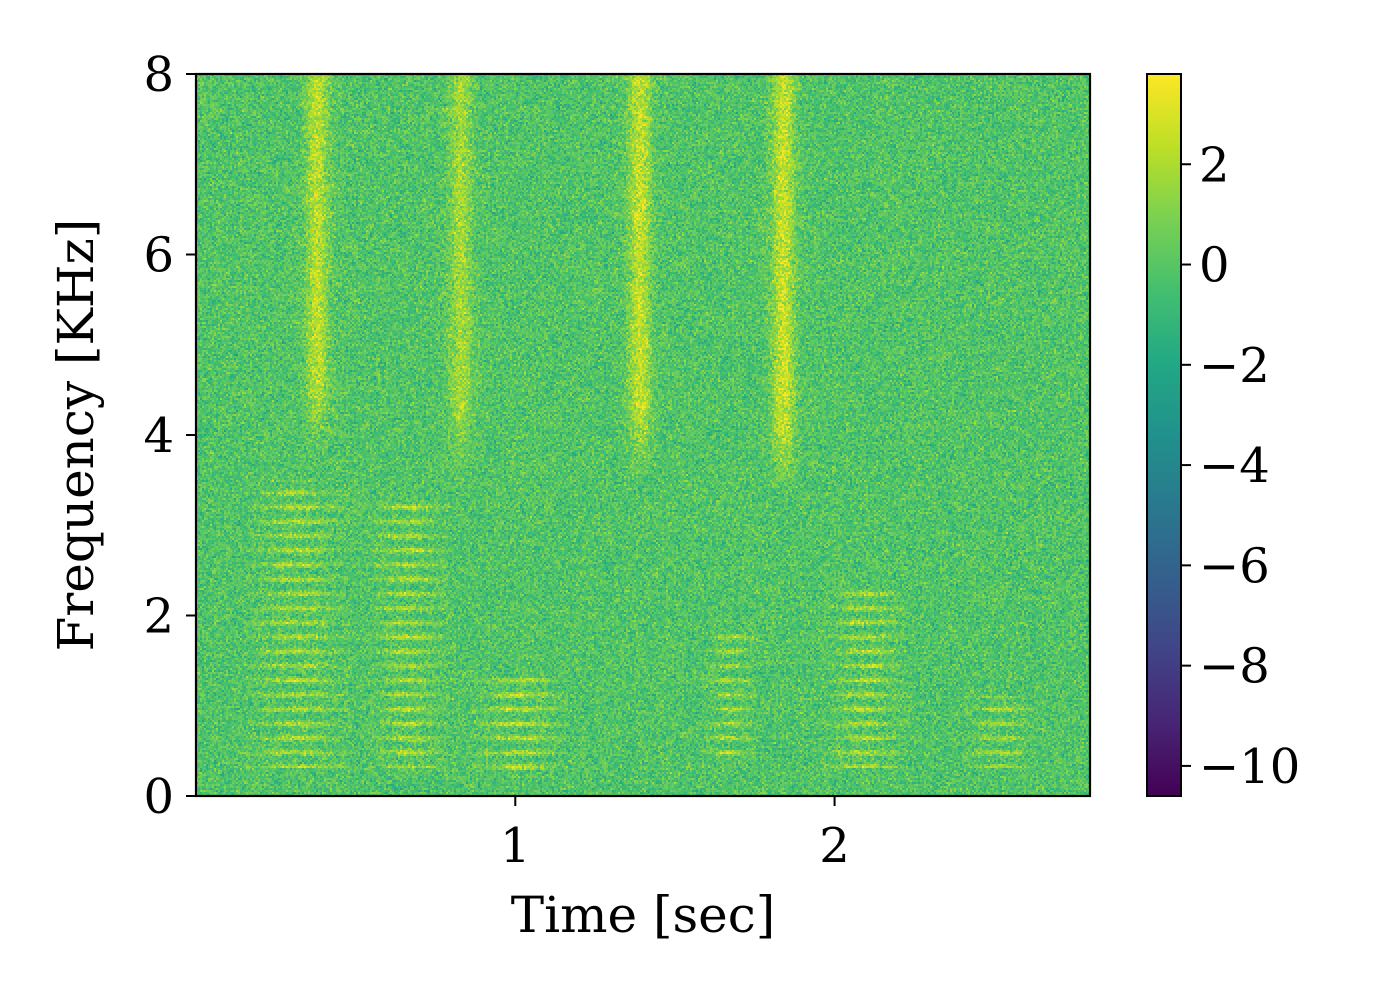 Image resolution: width=1397 pixels, height=991 pixels. I want to click on y-tick-label: 8, so click(158, 75).